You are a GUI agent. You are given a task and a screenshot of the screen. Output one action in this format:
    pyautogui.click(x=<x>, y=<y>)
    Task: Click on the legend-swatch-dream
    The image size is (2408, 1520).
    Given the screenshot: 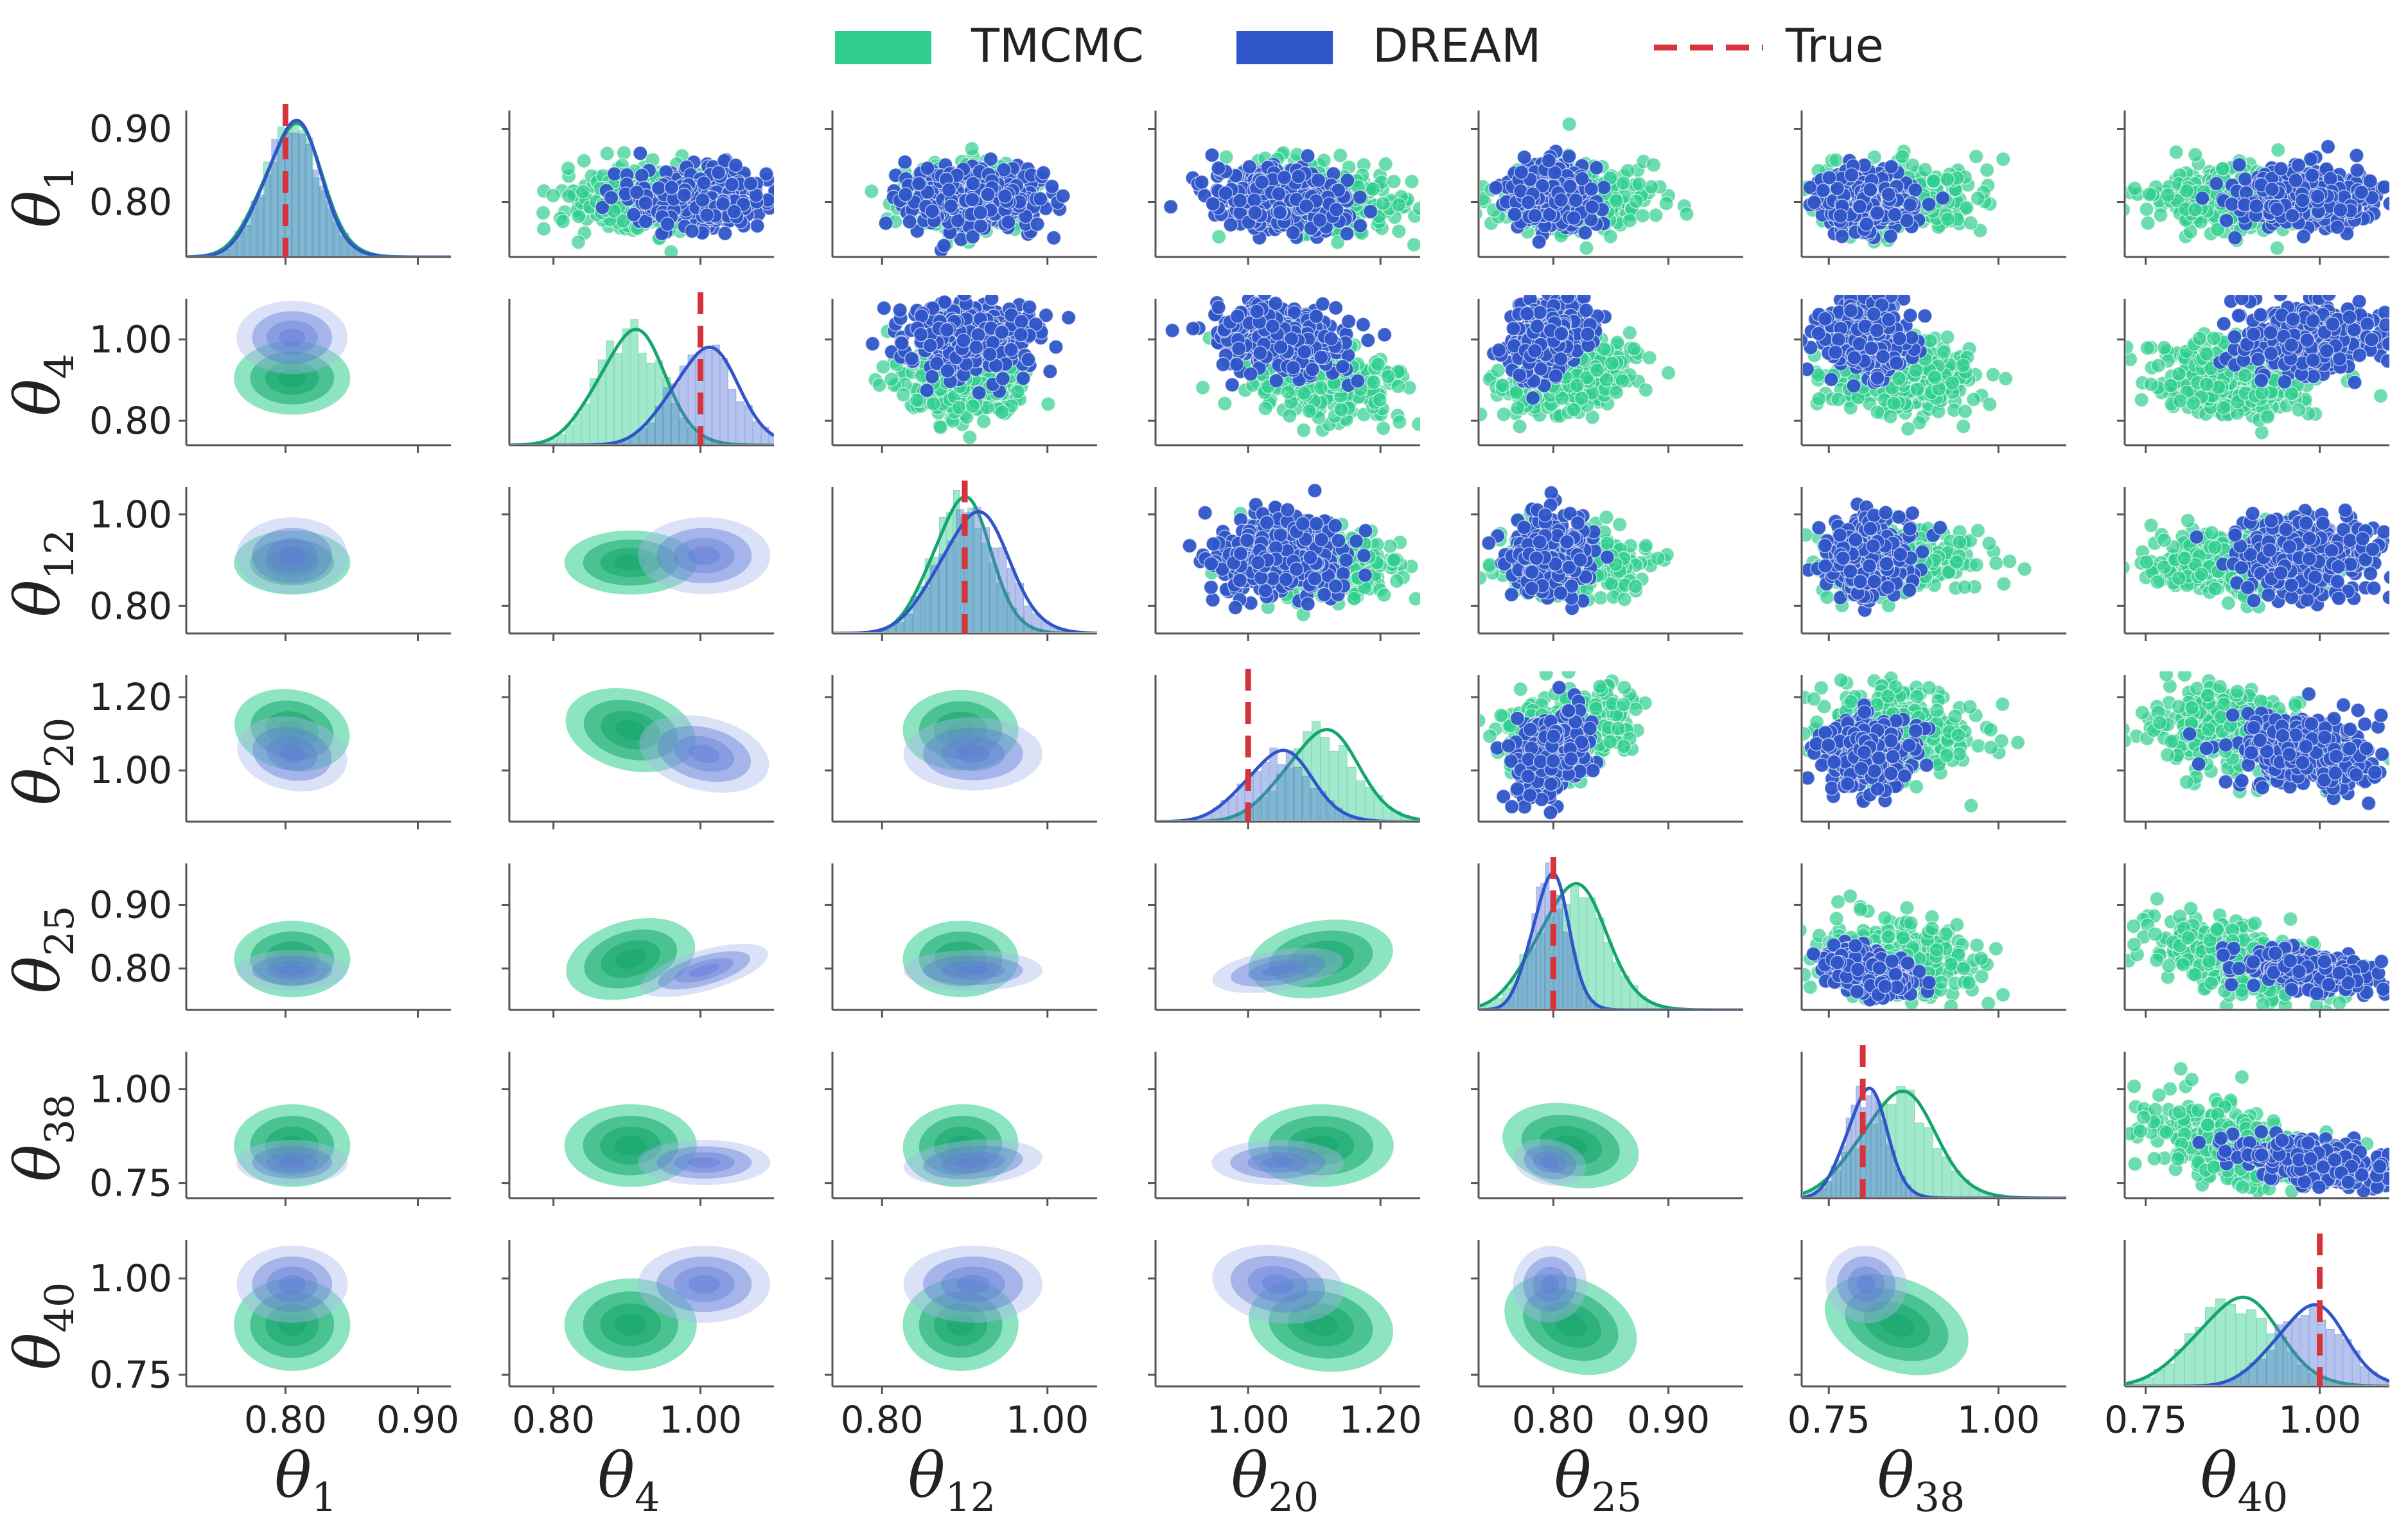 What is the action you would take?
    pyautogui.click(x=1284, y=47)
    